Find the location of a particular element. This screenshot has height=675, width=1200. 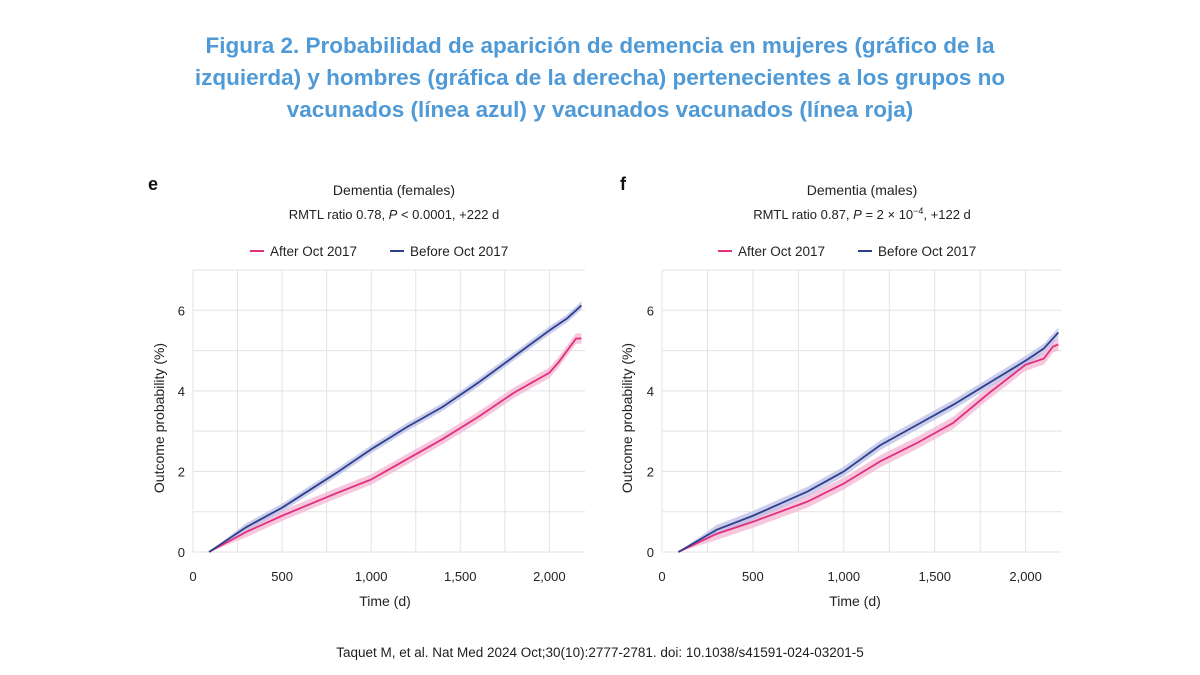

gridlines is located at coordinates (861, 411).